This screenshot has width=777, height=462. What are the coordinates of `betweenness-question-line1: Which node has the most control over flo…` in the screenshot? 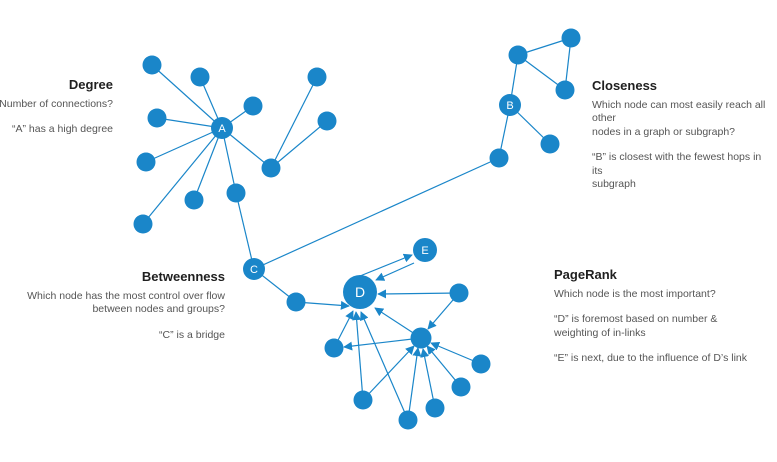 It's located at (126, 295).